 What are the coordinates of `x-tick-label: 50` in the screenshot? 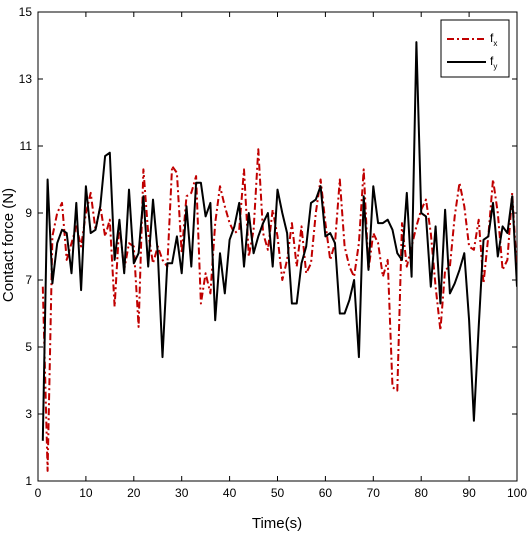 It's located at (278, 493).